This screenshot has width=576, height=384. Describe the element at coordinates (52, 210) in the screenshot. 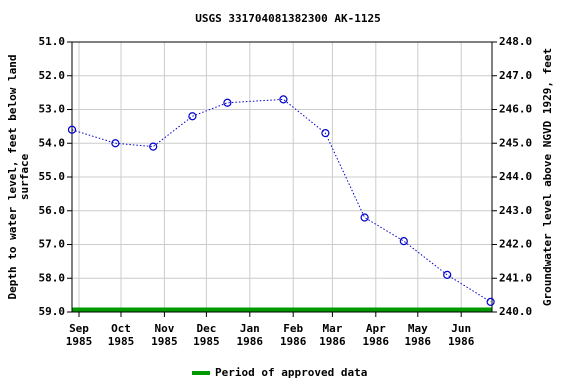

I see `y-tick-label: 56.0` at that location.